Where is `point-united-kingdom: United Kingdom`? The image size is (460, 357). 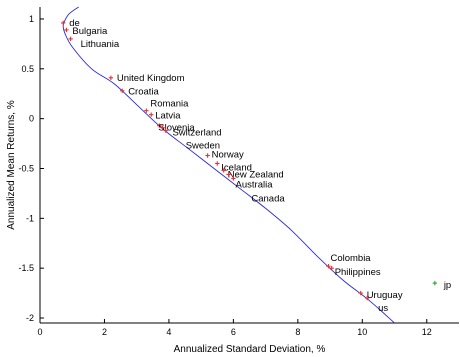
point-united-kingdom: United Kingdom is located at coordinates (146, 78).